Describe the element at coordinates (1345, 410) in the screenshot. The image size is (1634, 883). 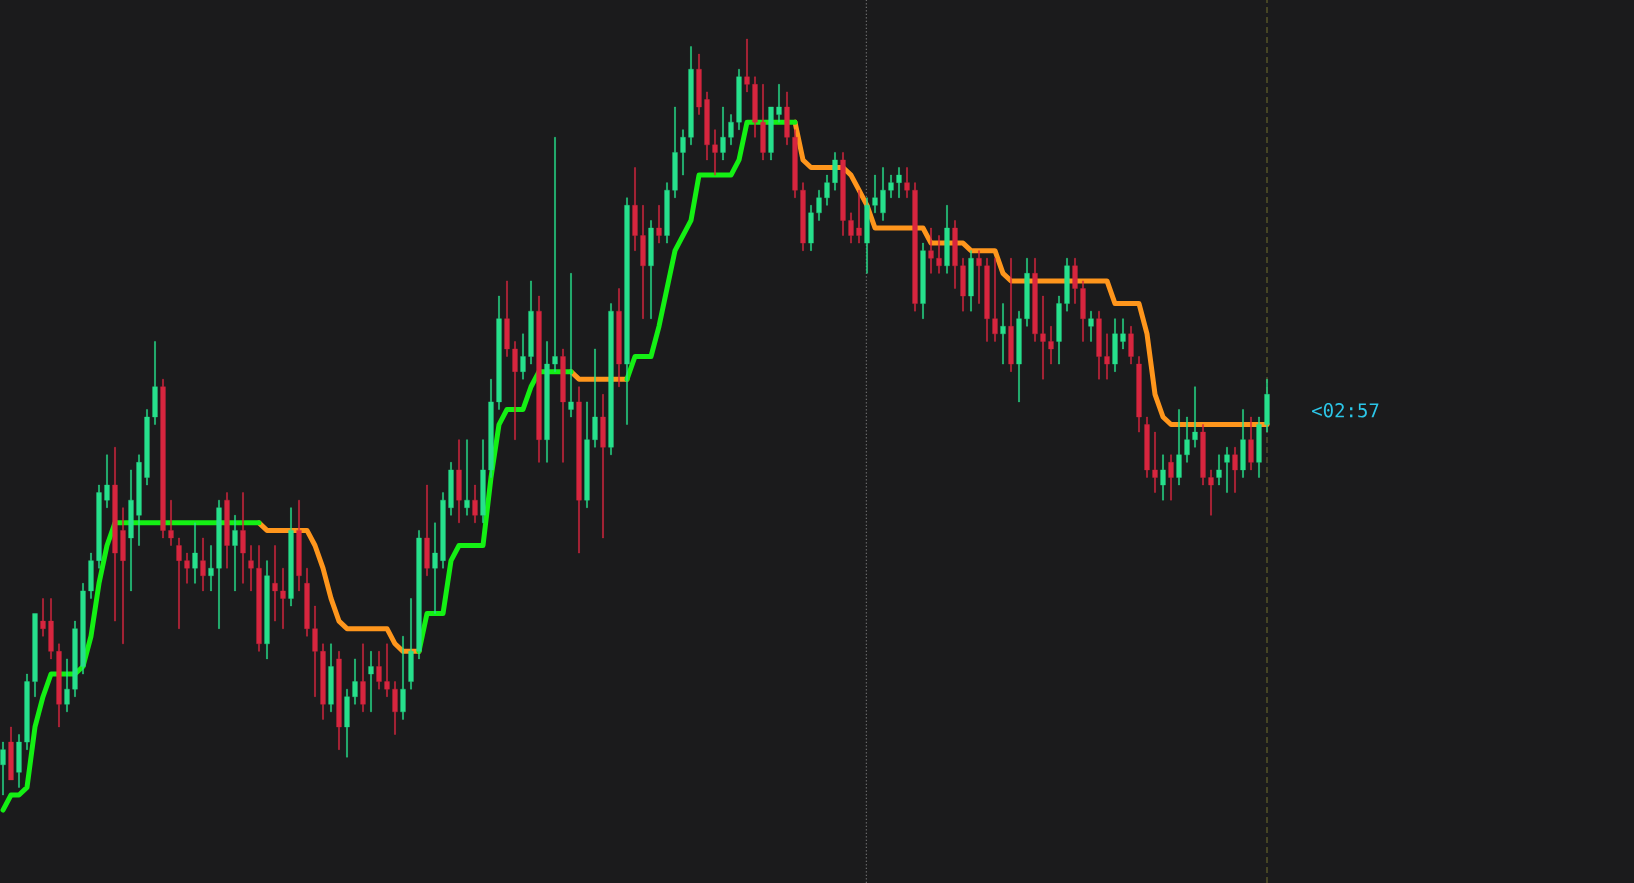
I see `text: <02:57` at that location.